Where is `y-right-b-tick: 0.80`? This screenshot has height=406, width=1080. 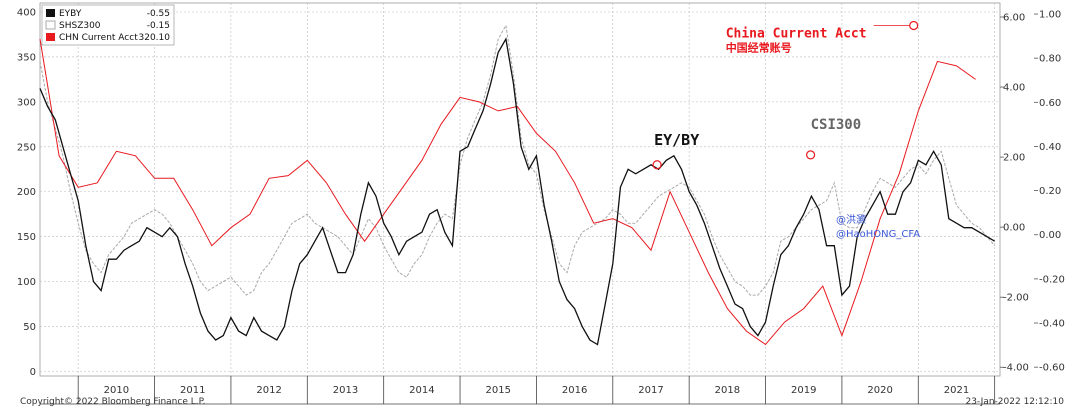
y-right-b-tick: 0.80 is located at coordinates (1050, 59).